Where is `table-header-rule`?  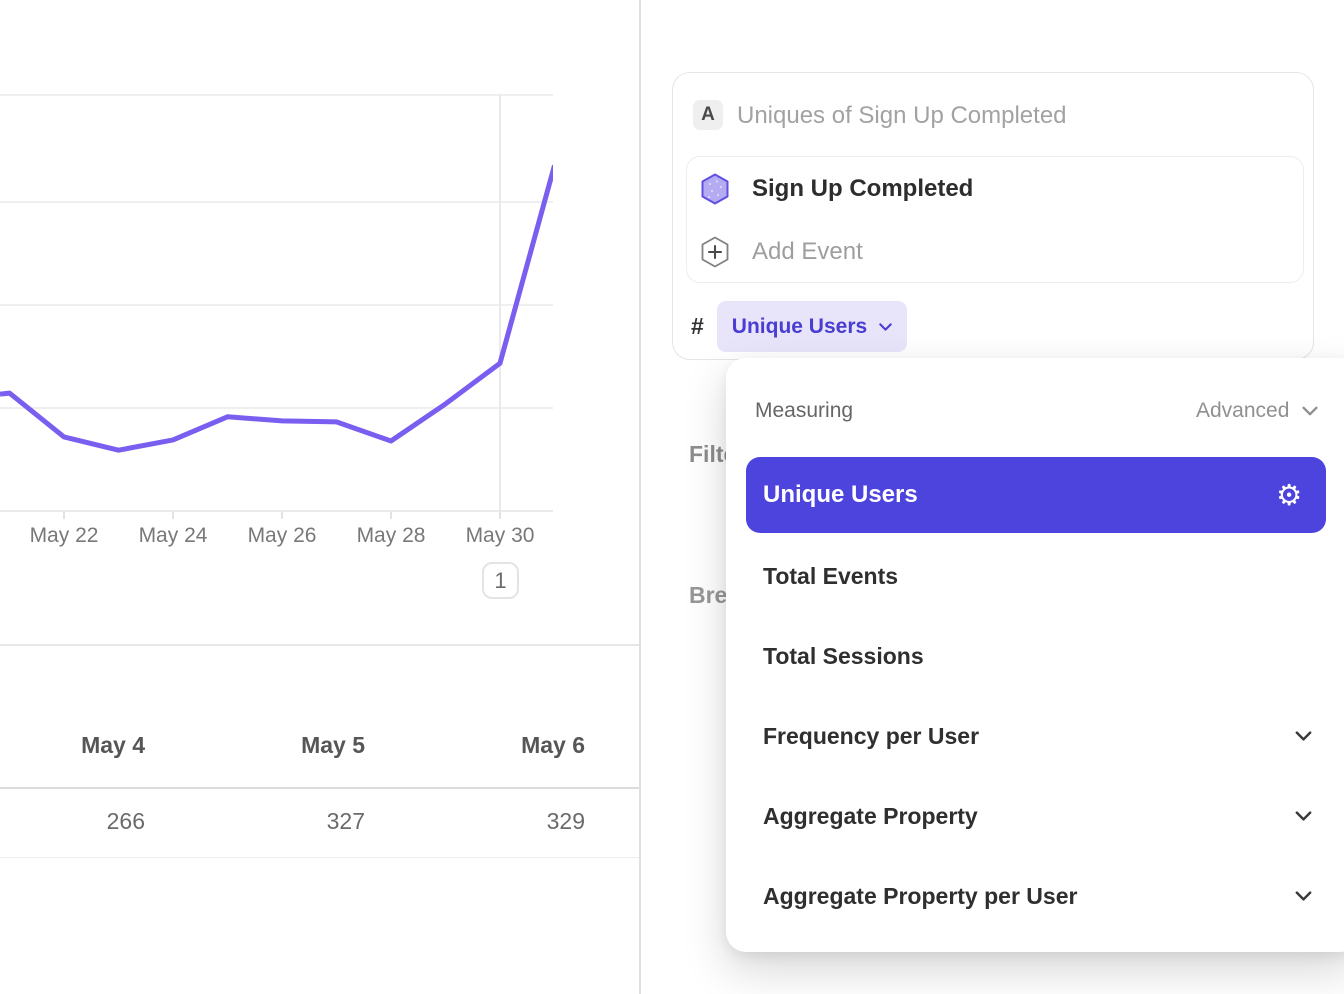 table-header-rule is located at coordinates (319, 788).